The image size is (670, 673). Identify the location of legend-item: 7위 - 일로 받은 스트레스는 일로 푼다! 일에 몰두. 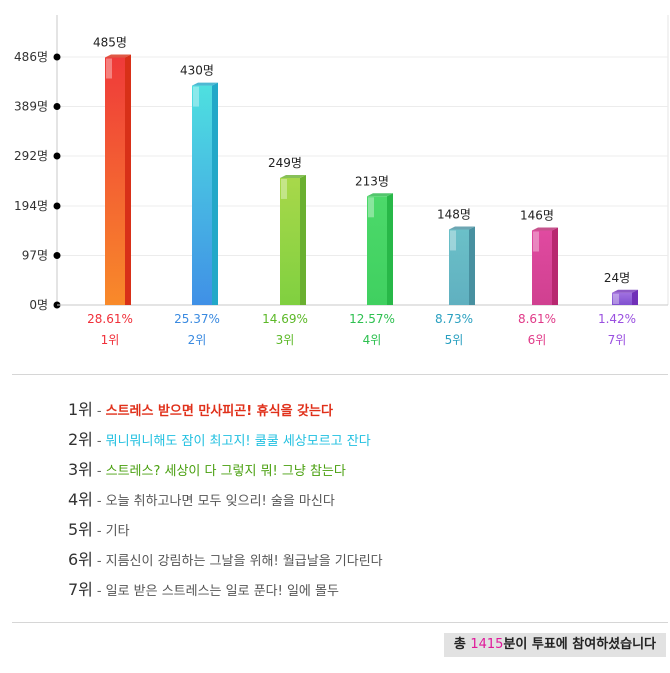
(225, 593).